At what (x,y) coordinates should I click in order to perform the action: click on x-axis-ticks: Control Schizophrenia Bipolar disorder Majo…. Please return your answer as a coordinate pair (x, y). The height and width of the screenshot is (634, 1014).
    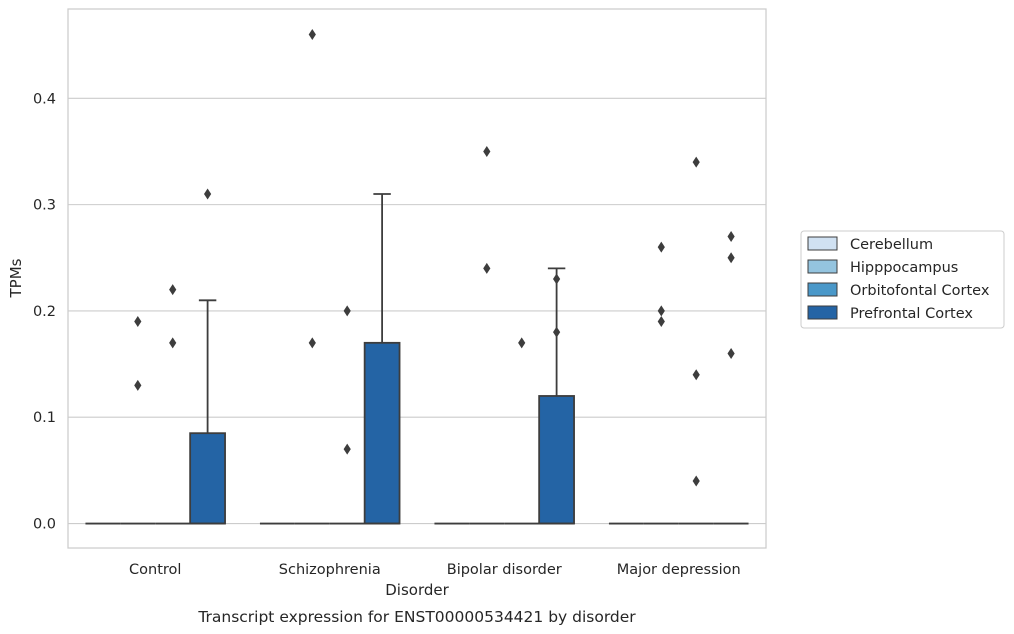
    Looking at the image, I should click on (435, 570).